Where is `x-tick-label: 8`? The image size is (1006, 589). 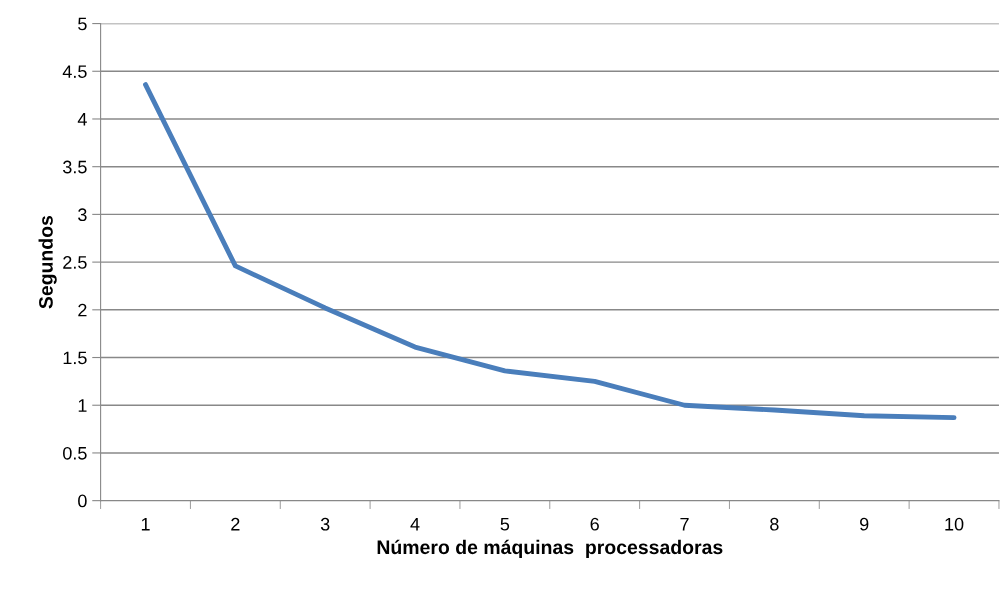
x-tick-label: 8 is located at coordinates (774, 524).